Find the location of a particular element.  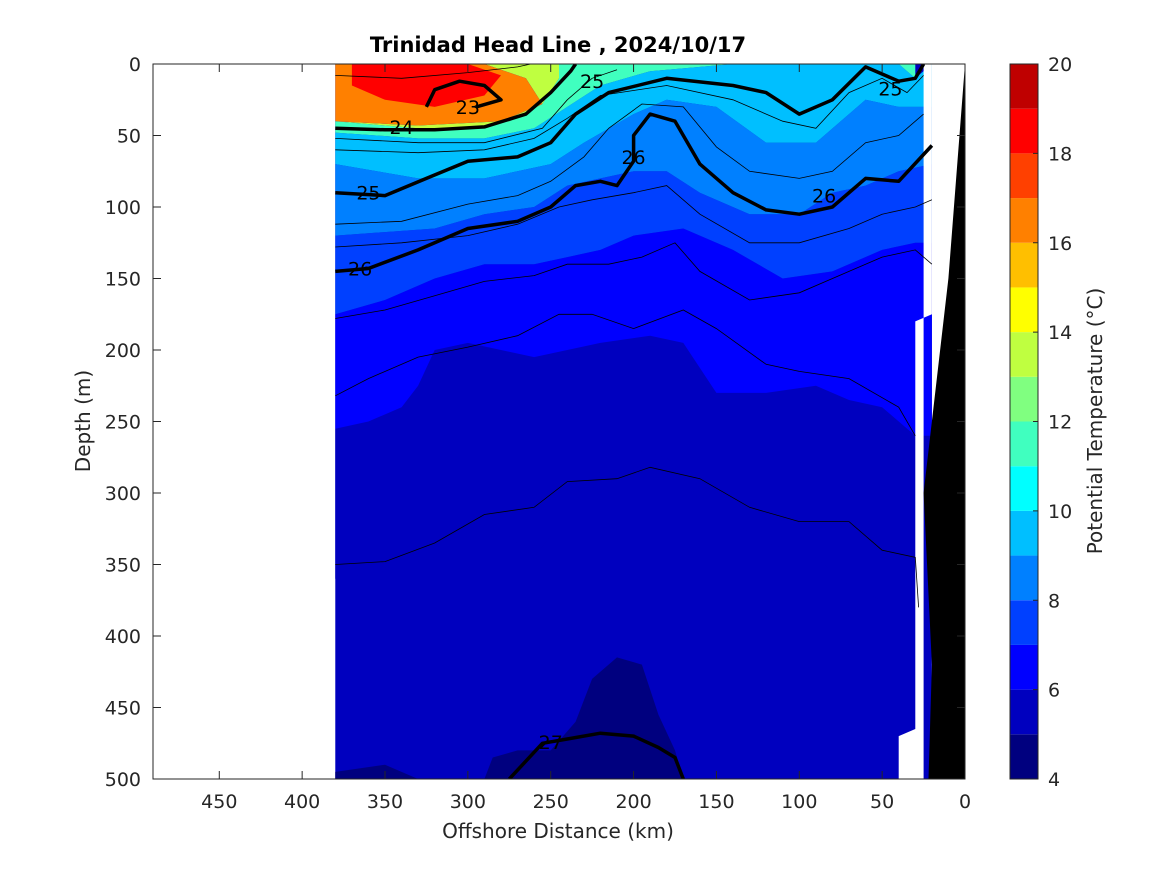

sea-floor is located at coordinates (944, 421).